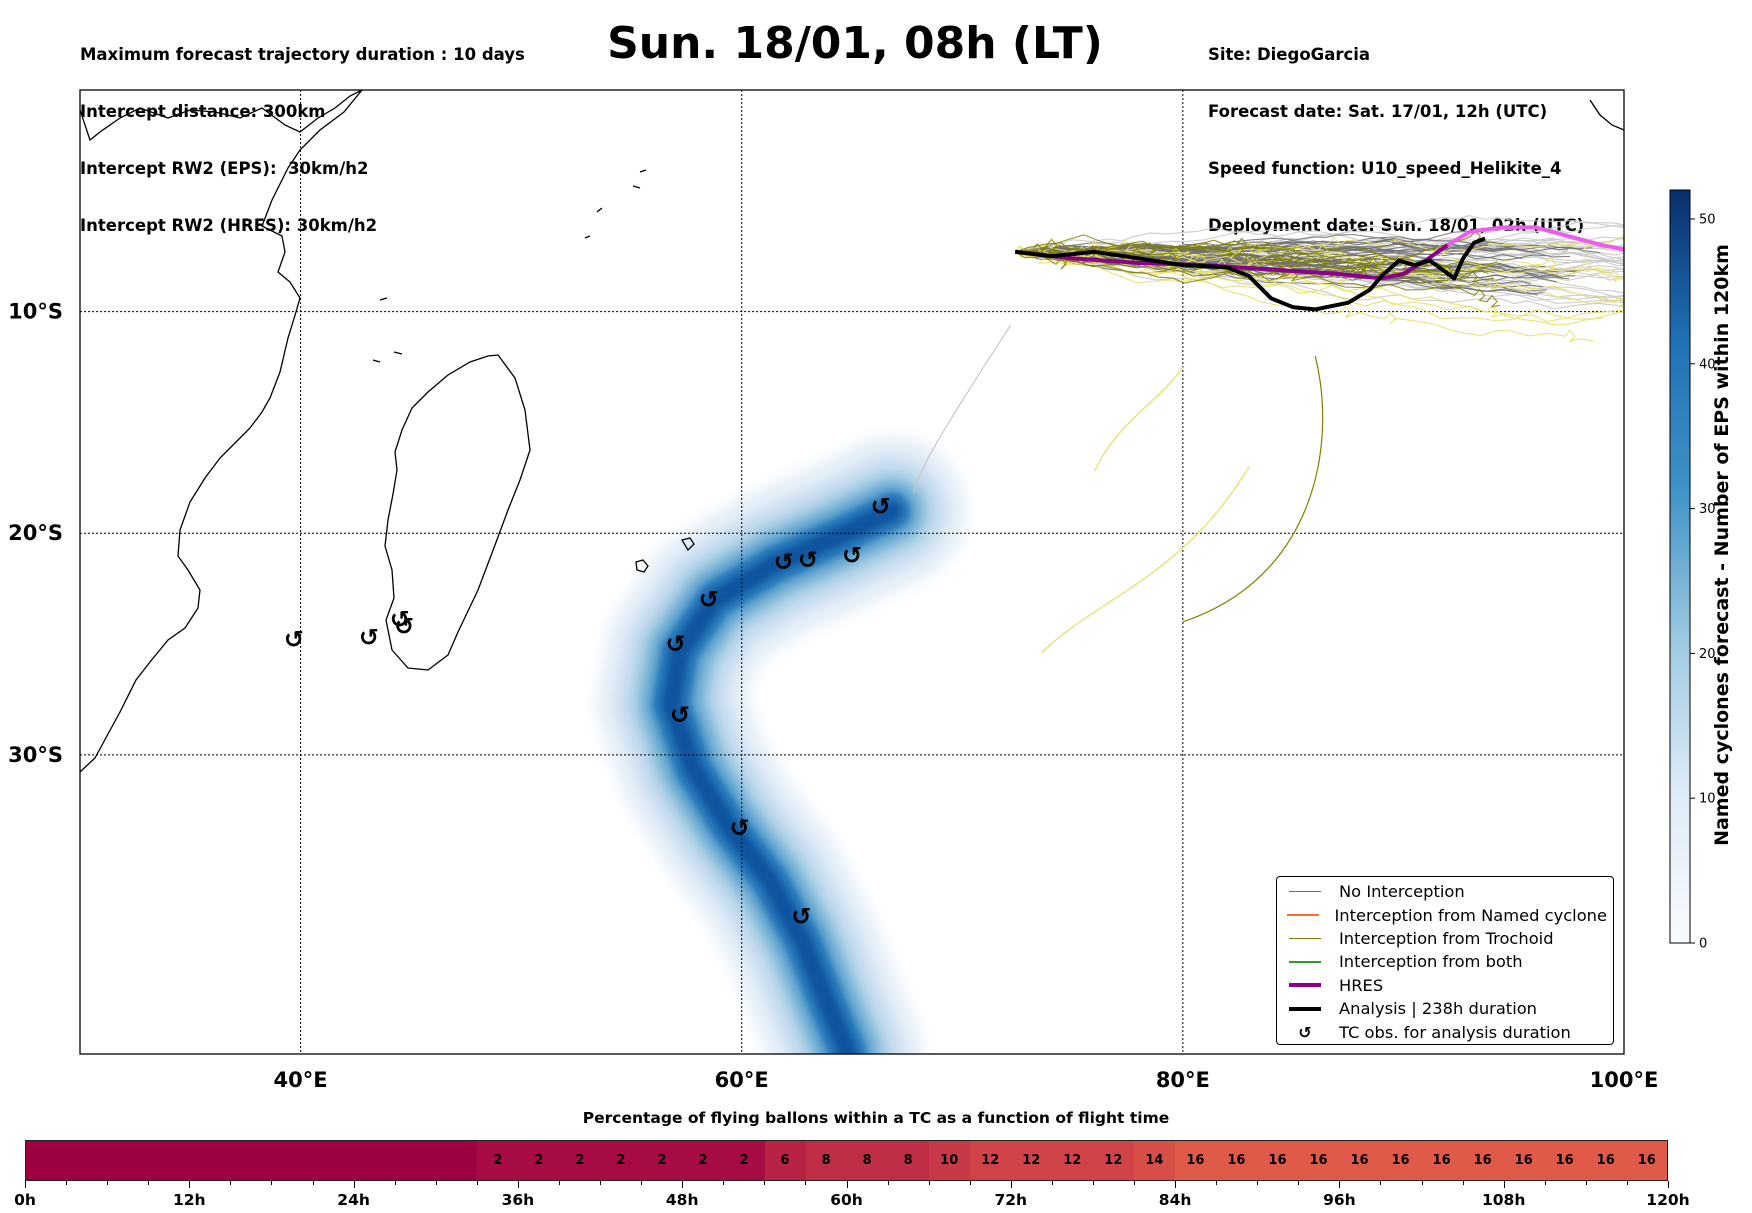  What do you see at coordinates (301, 1080) in the screenshot?
I see `lon-tick-label: 40°E` at bounding box center [301, 1080].